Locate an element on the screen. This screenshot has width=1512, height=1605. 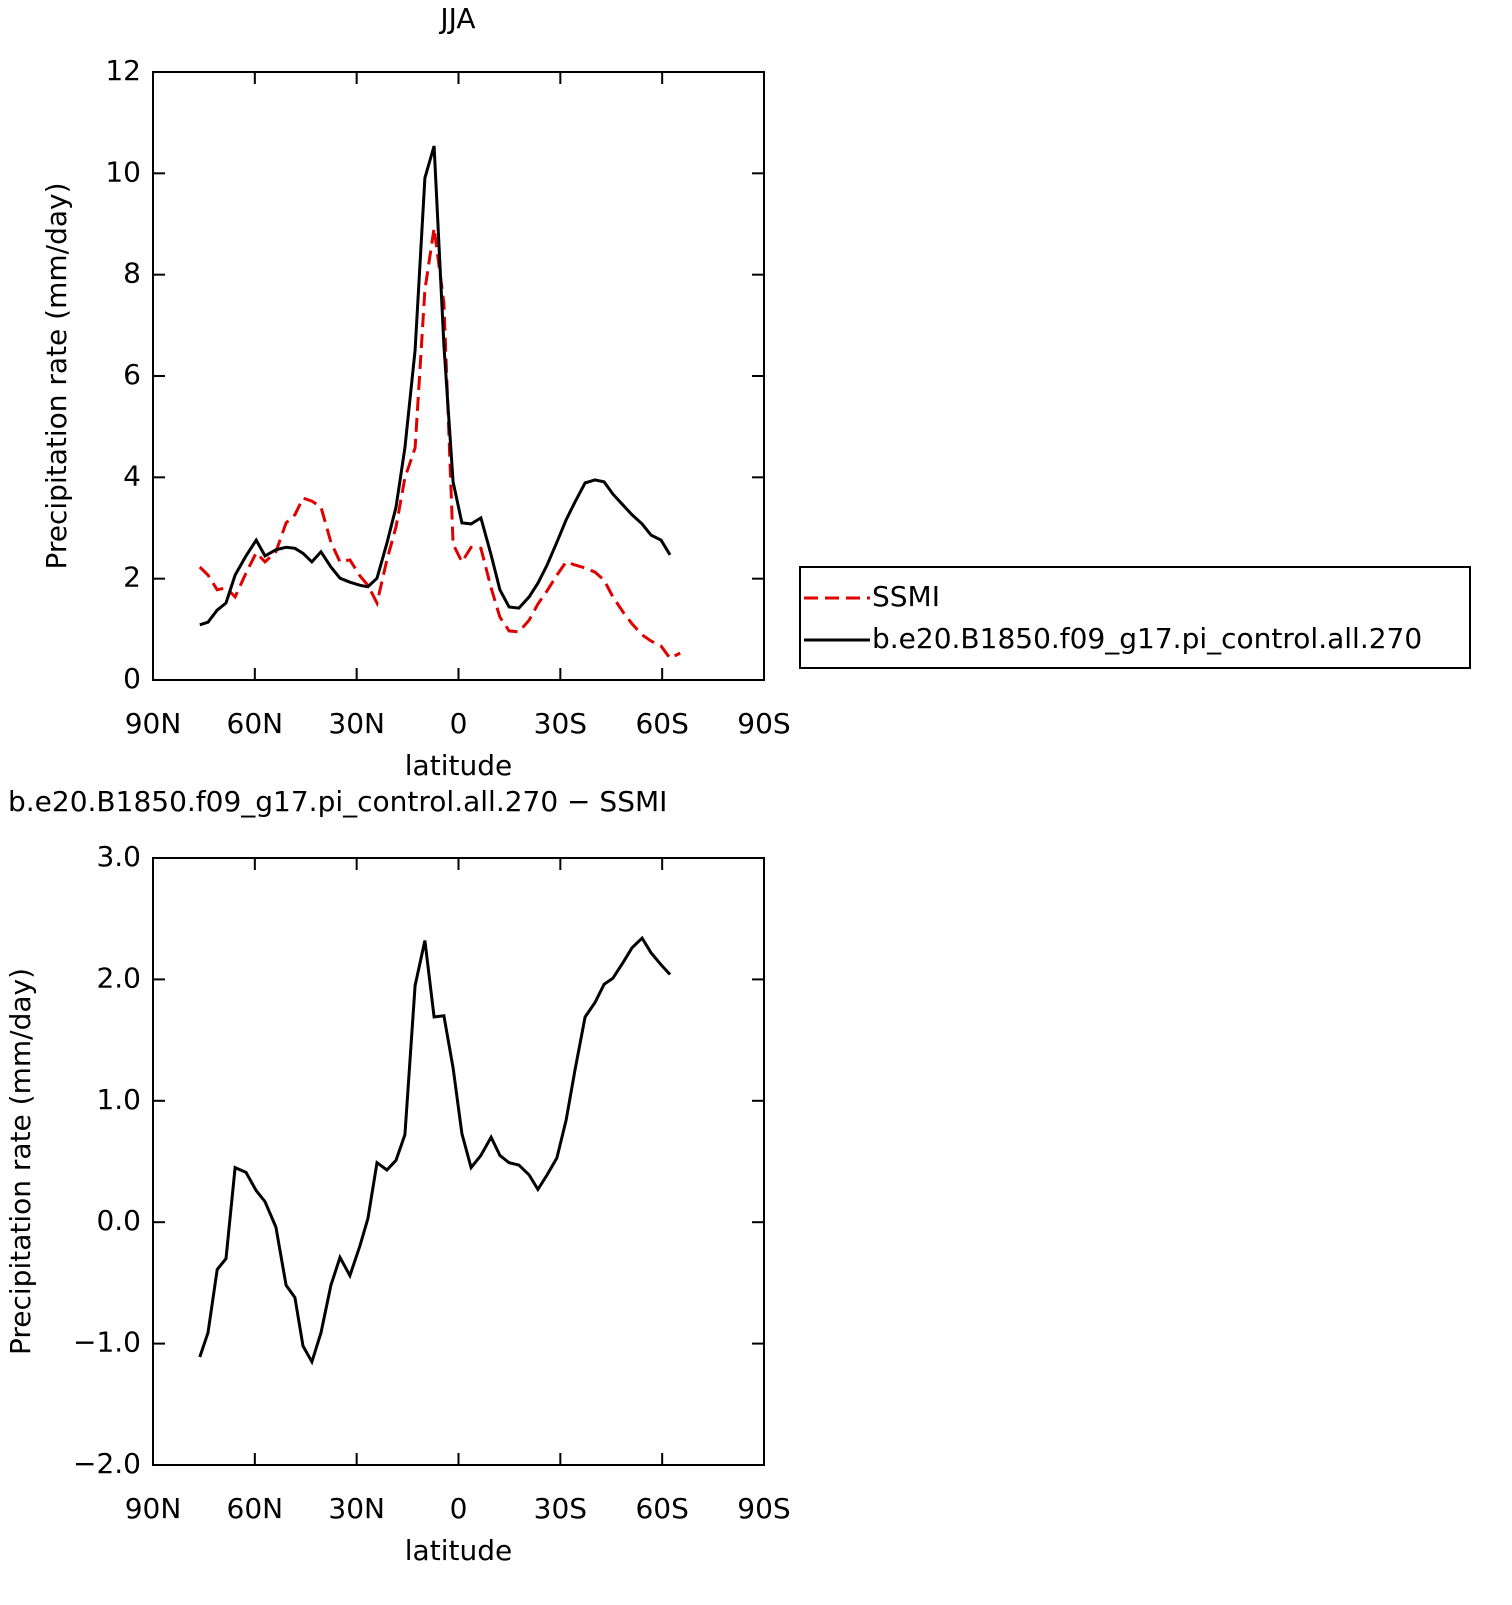
y-tick-label: 10 is located at coordinates (123, 171).